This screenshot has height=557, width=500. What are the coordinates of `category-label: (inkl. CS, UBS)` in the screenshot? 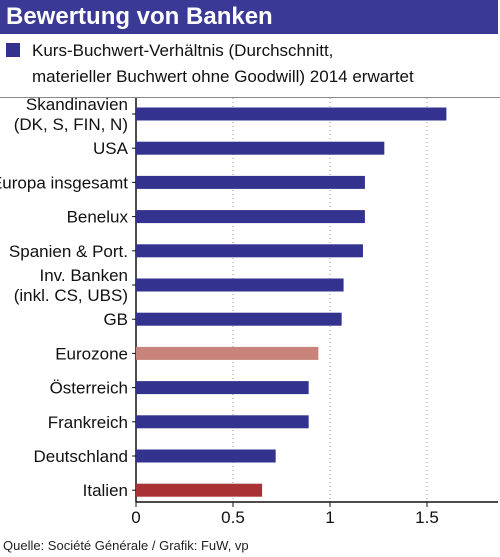 It's located at (71, 295).